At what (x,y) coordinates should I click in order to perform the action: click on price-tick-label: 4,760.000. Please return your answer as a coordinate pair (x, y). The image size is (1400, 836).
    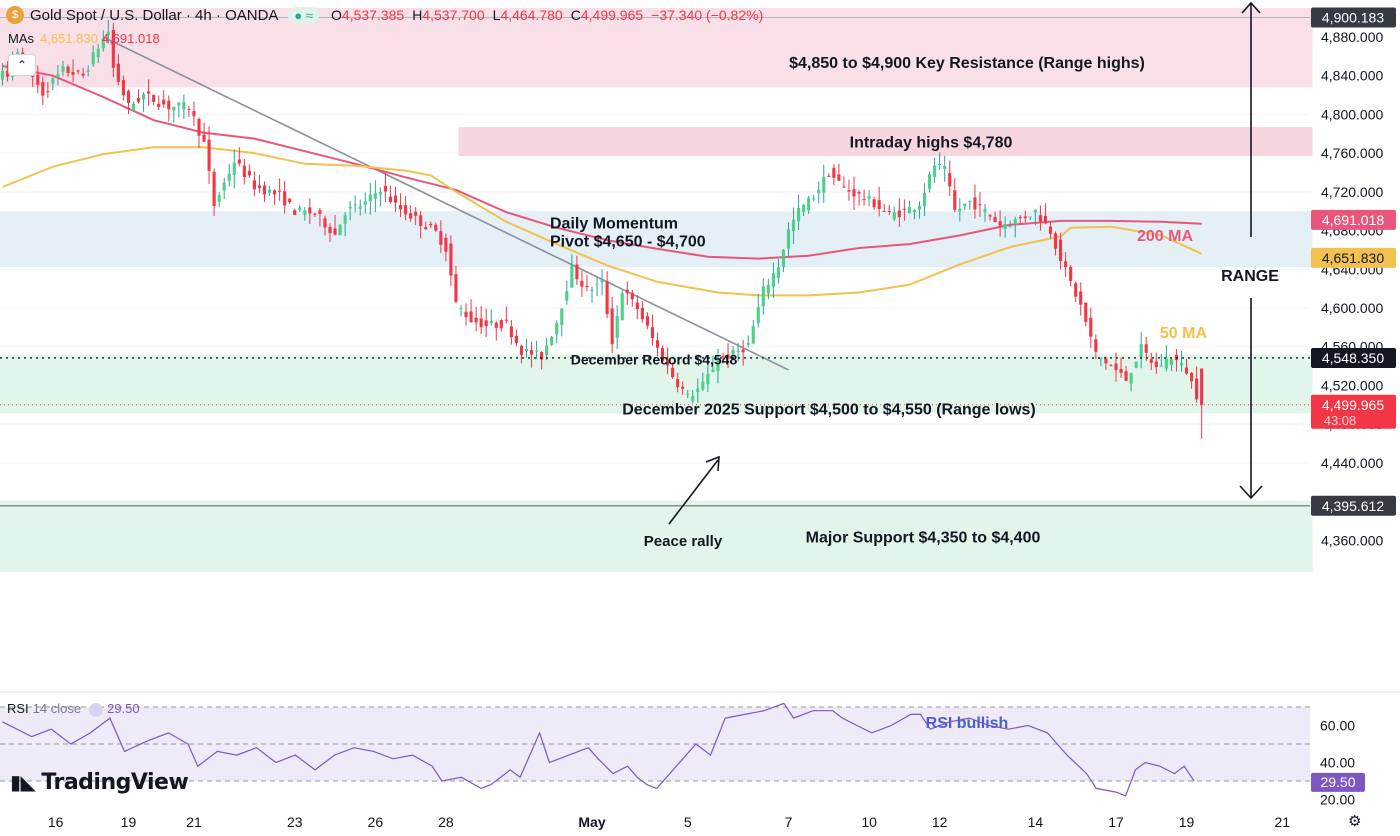
    Looking at the image, I should click on (1352, 153).